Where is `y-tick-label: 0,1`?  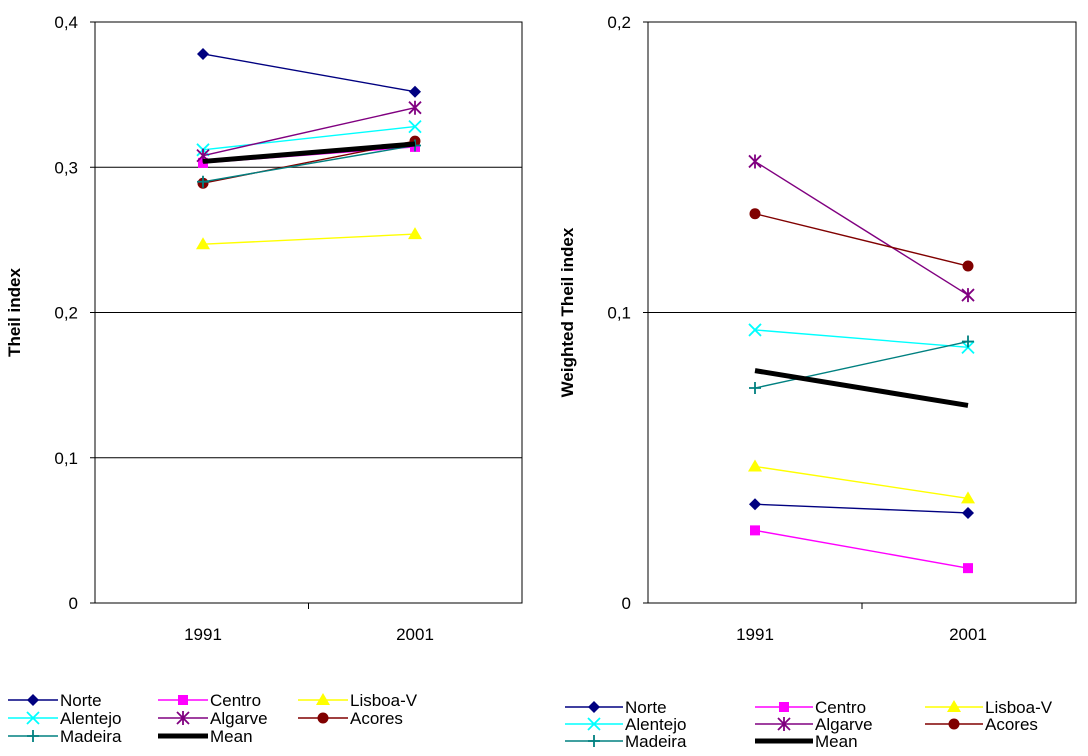
y-tick-label: 0,1 is located at coordinates (66, 458).